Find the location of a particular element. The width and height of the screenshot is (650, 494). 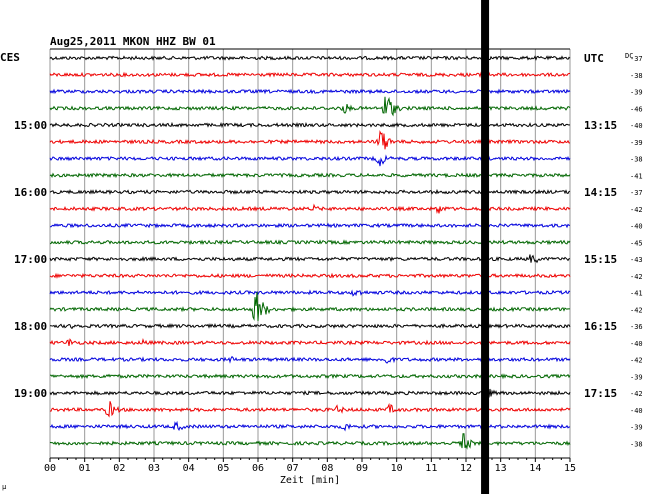

x-tick-label: 09 is located at coordinates (362, 468).